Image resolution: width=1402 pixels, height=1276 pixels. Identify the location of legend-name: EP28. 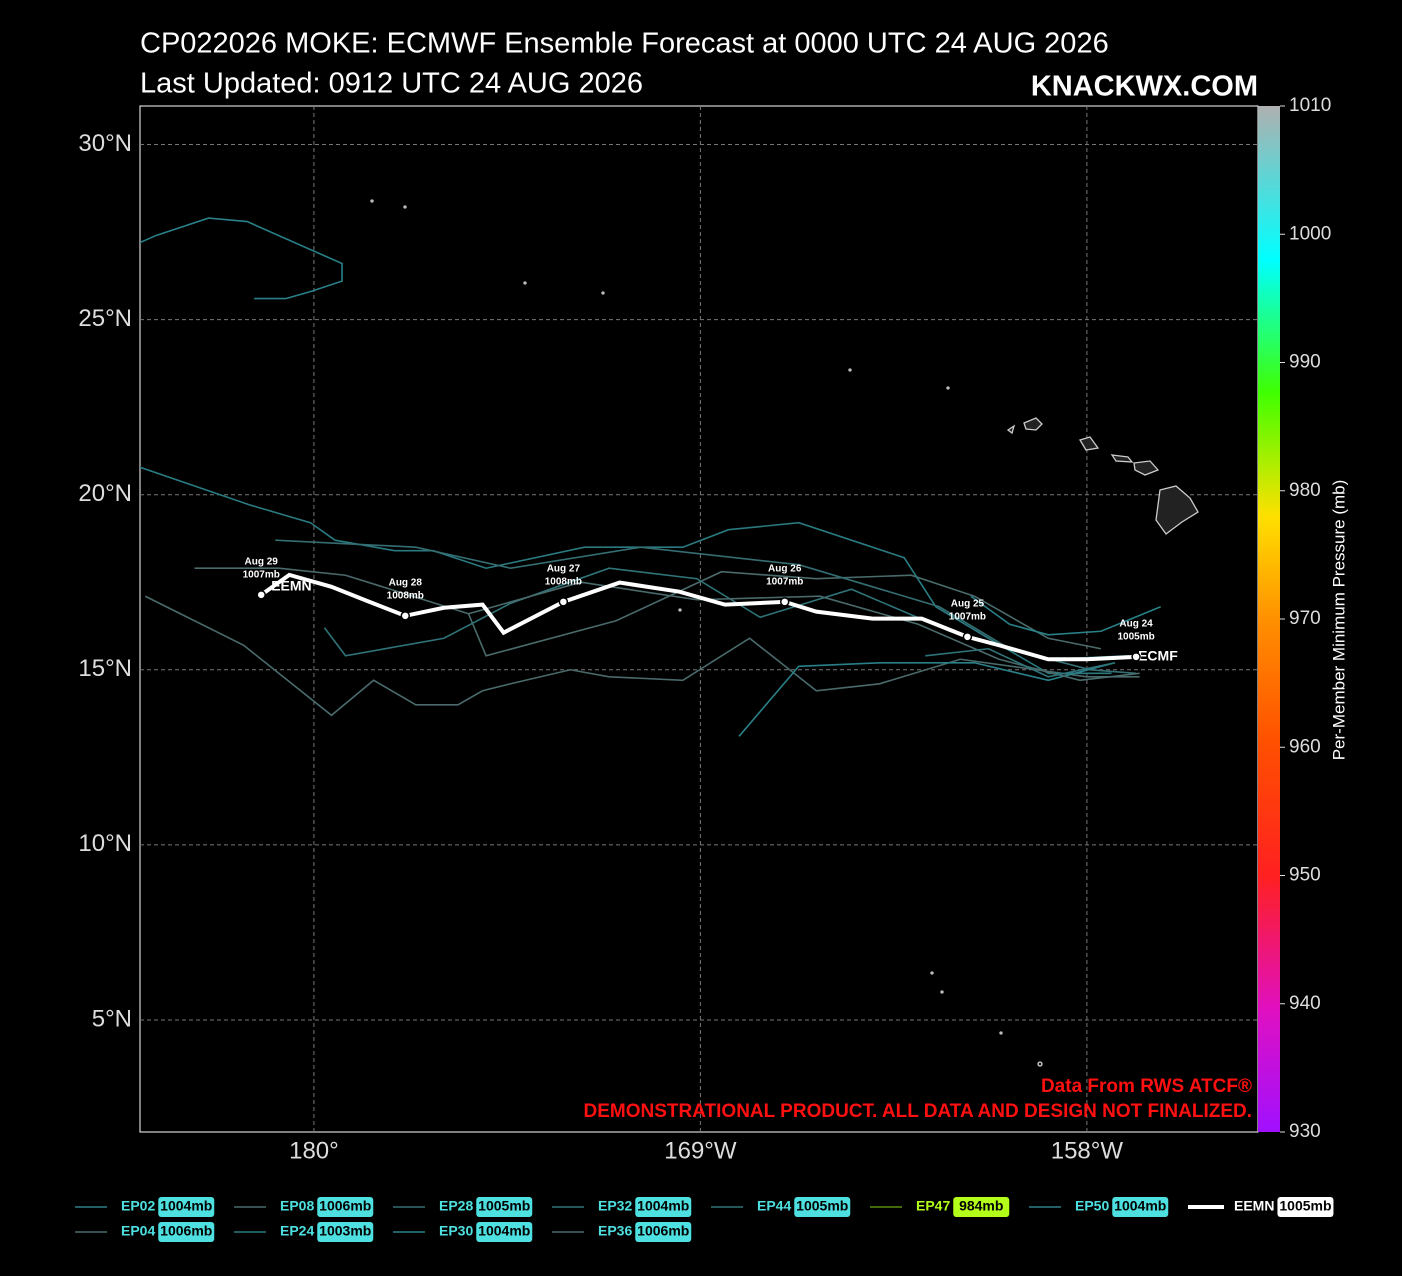
(456, 1206).